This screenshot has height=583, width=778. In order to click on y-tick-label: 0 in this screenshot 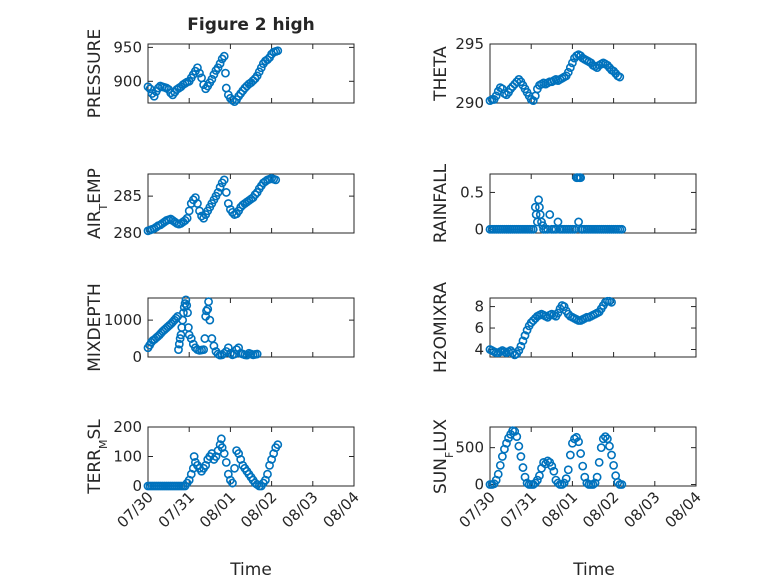, I will do `click(479, 485)`.